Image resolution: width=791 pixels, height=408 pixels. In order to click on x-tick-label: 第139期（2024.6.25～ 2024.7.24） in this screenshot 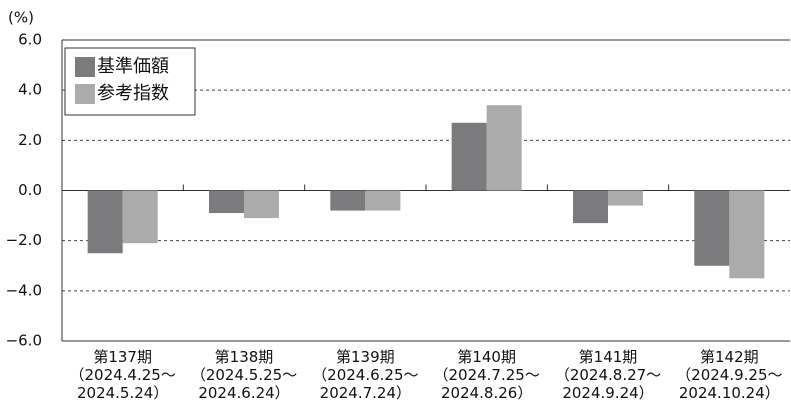, I will do `click(365, 375)`.